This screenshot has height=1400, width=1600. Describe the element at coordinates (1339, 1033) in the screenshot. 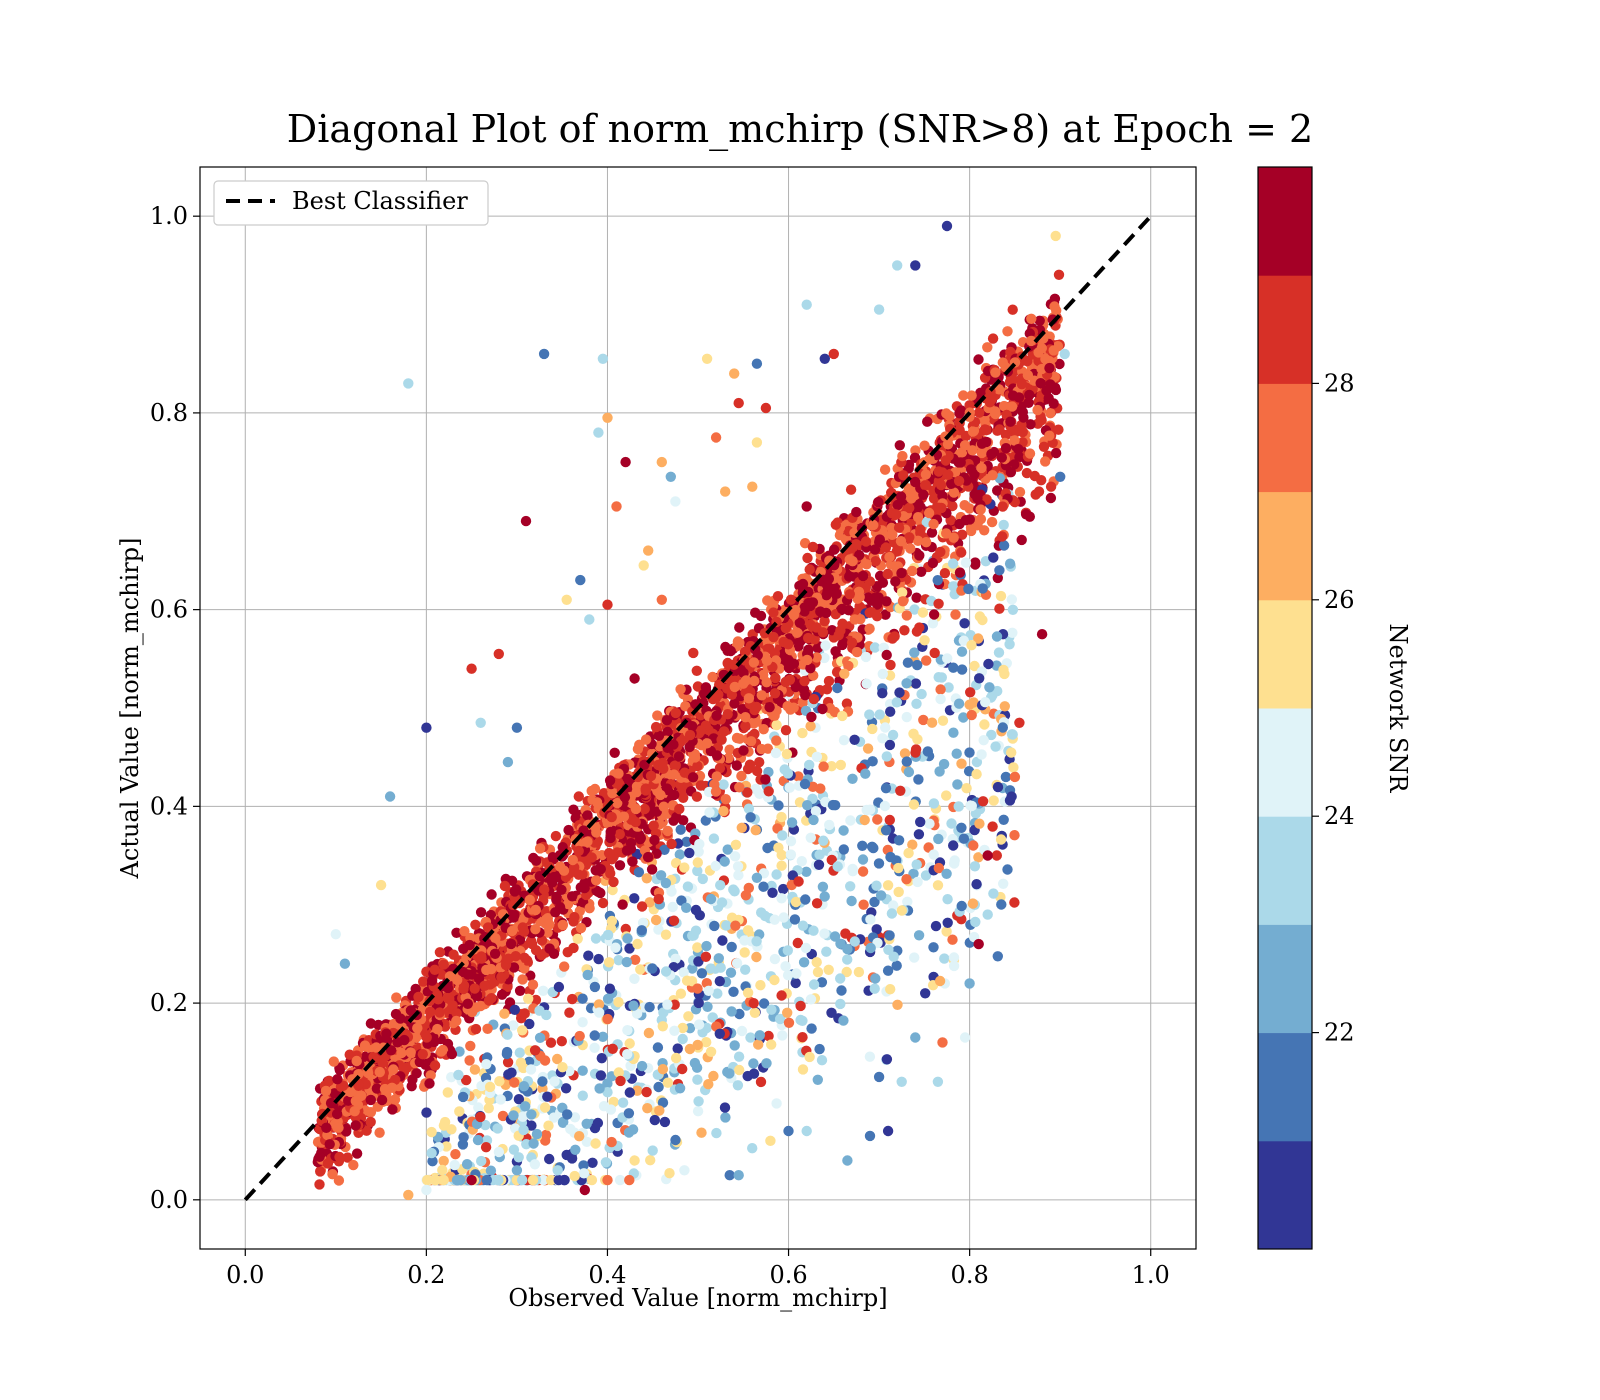

I see `colorbar-tick-label: 22` at that location.